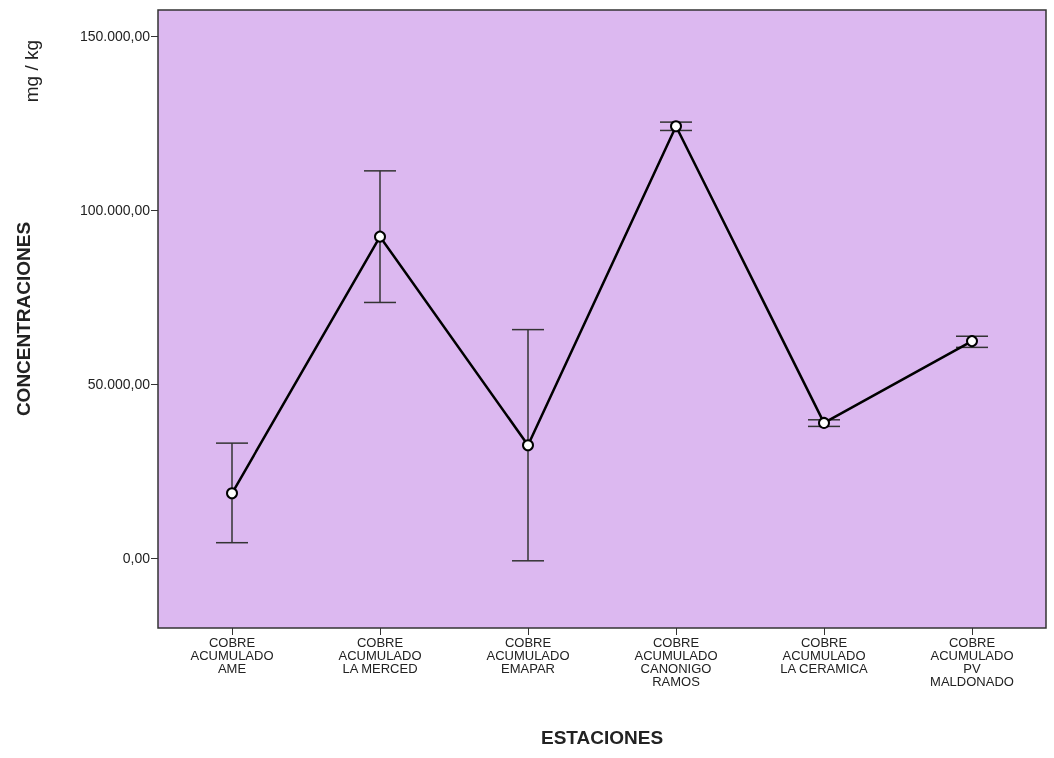 The width and height of the screenshot is (1054, 758). I want to click on x-tick-label: COBRE ACUMULADO CANONIGO RAMOS, so click(676, 662).